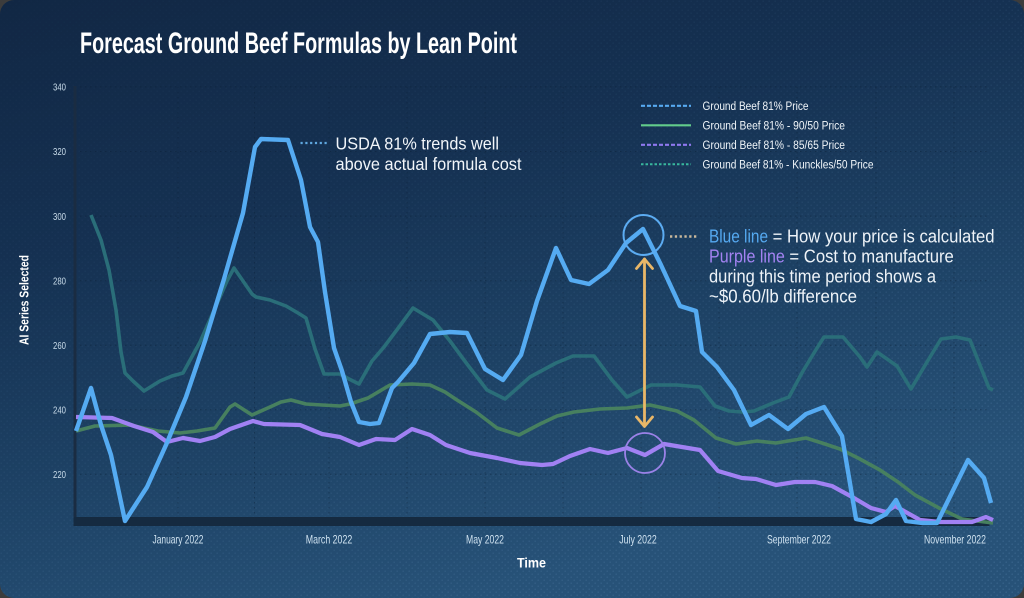 The height and width of the screenshot is (598, 1024). What do you see at coordinates (823, 277) in the screenshot?
I see `svg-text:during this time period shows: during this time period shows a` at bounding box center [823, 277].